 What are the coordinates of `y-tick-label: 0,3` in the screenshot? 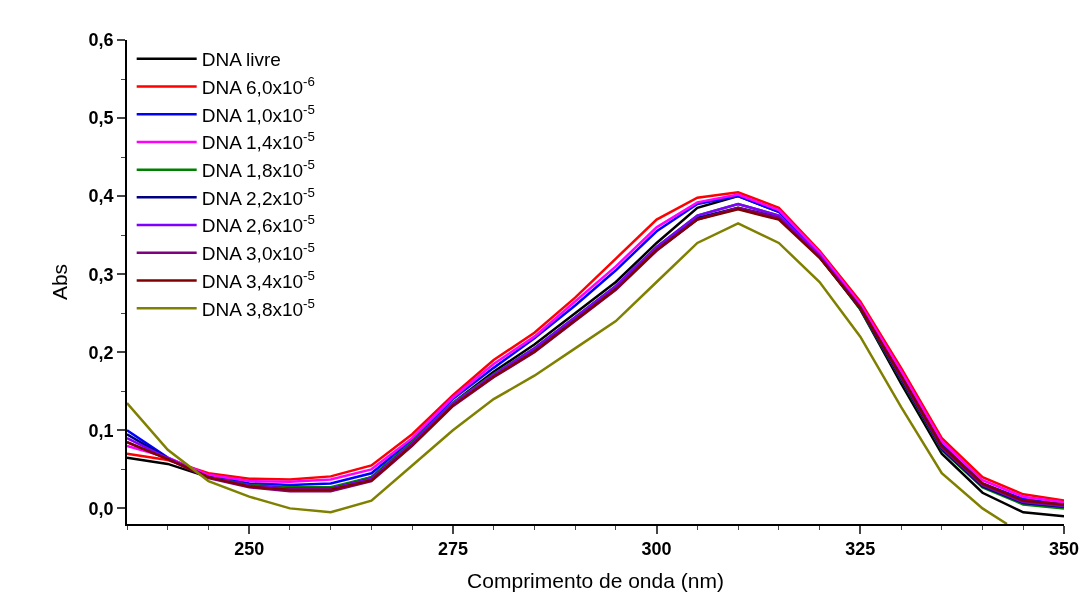 It's located at (101, 274).